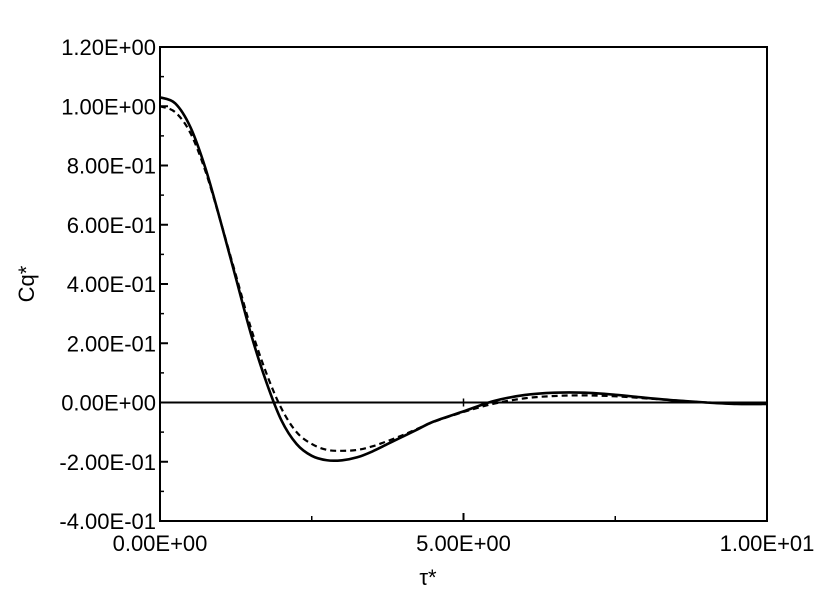  What do you see at coordinates (107, 521) in the screenshot?
I see `y-tick-label: -4.00E-01` at bounding box center [107, 521].